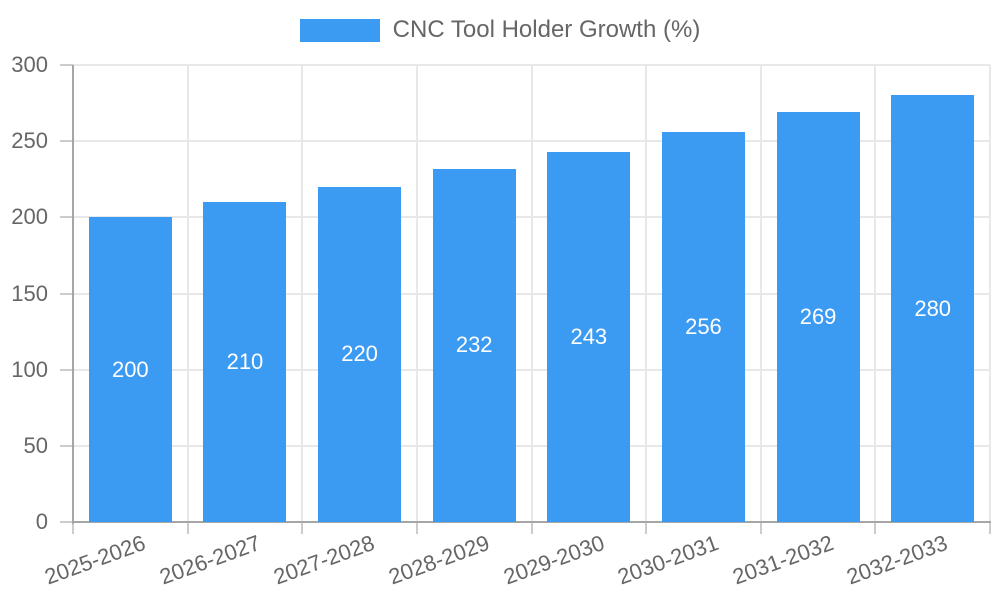 The image size is (1000, 600). Describe the element at coordinates (546, 29) in the screenshot. I see `legend-label: CNC Tool Holder Growth (%)` at that location.